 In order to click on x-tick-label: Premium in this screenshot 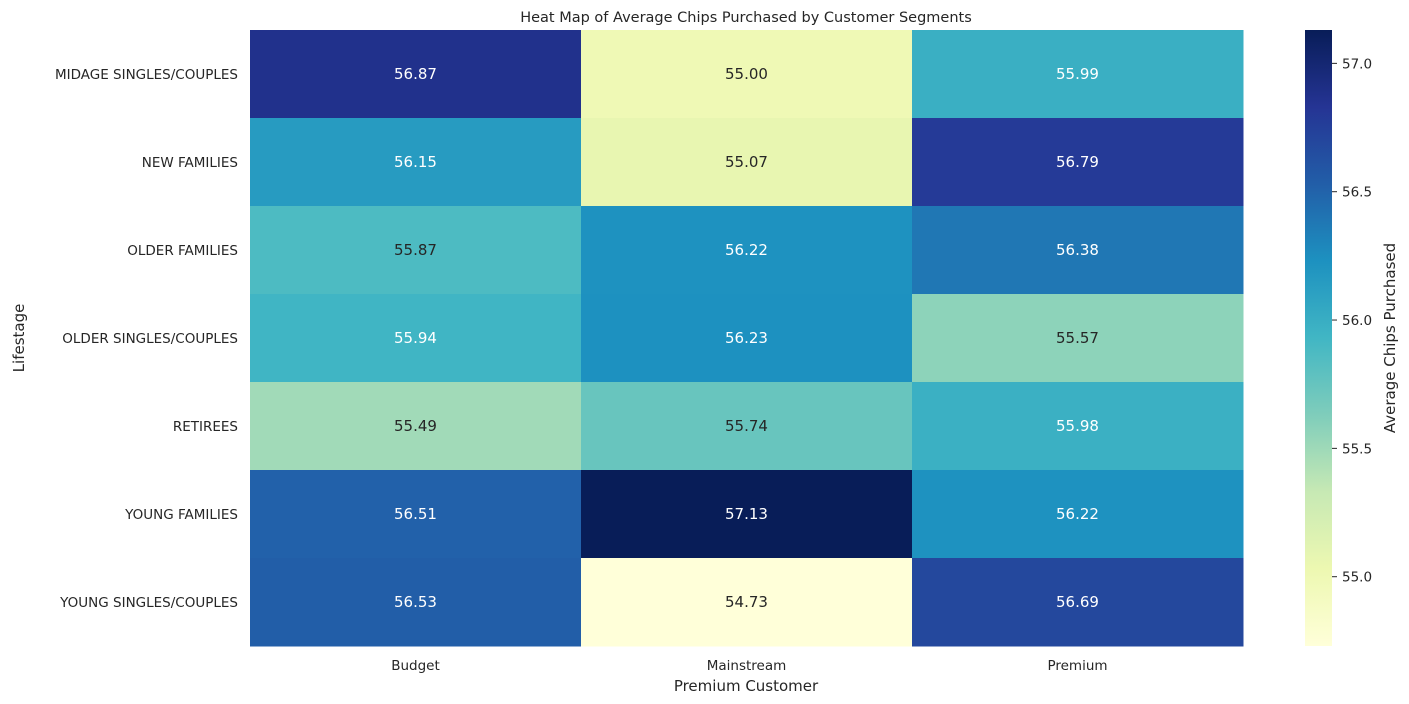, I will do `click(1077, 666)`.